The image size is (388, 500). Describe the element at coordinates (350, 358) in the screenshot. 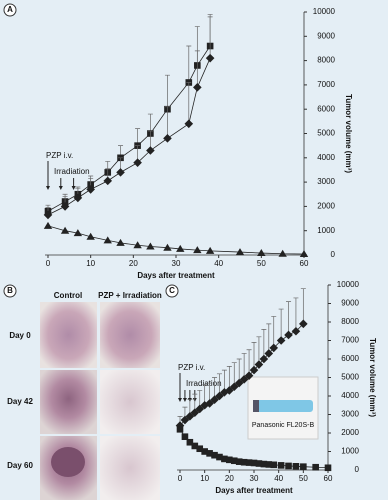

I see `y-tick-label: 6000` at that location.